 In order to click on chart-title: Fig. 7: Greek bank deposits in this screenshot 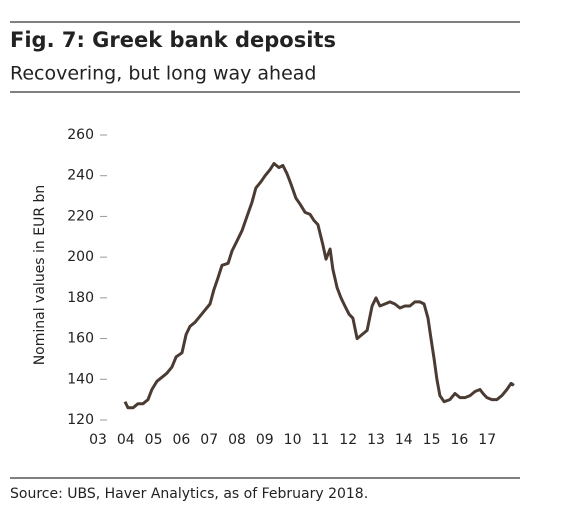, I will do `click(173, 40)`.